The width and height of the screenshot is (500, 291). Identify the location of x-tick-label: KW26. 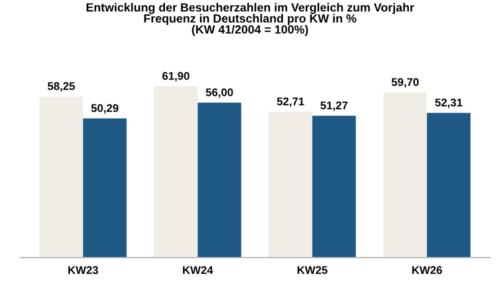
(427, 270).